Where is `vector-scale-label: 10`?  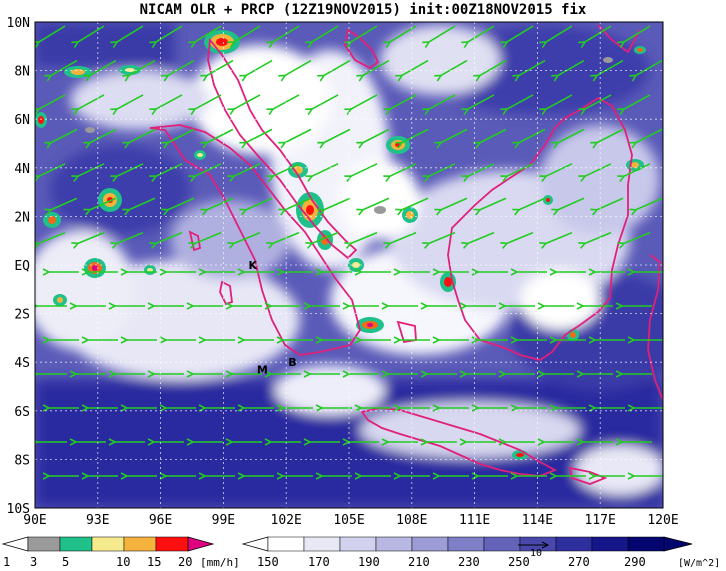
vector-scale-label: 10 is located at coordinates (536, 553).